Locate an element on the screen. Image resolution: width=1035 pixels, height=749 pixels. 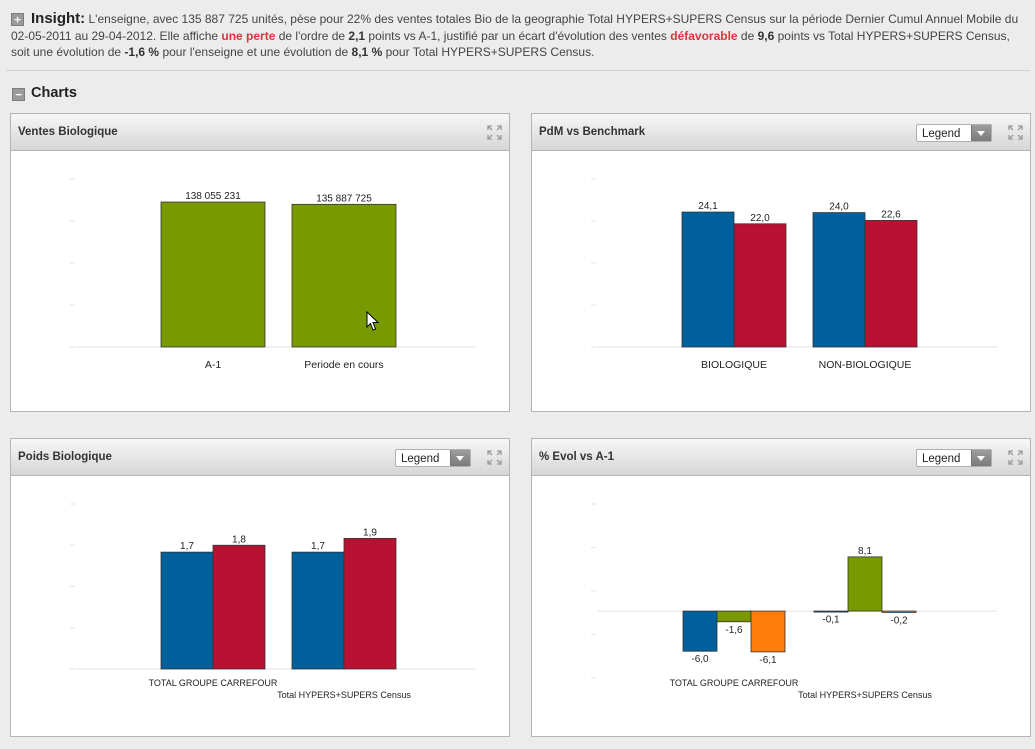
mouse-pointer-icon is located at coordinates (373, 321).